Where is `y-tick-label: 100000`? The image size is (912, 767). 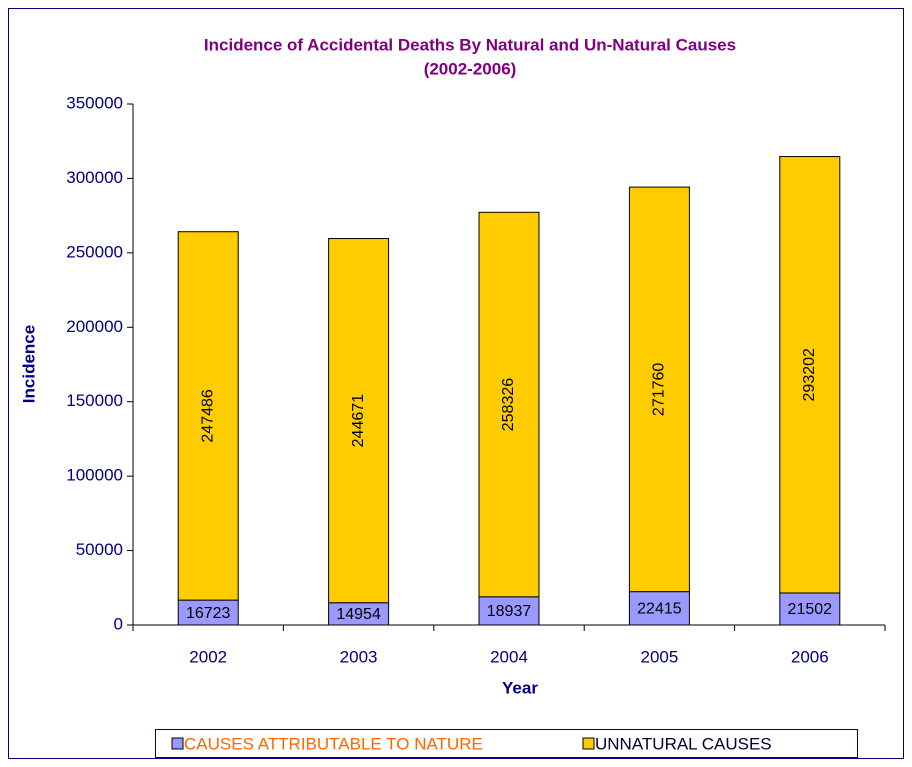 y-tick-label: 100000 is located at coordinates (94, 475).